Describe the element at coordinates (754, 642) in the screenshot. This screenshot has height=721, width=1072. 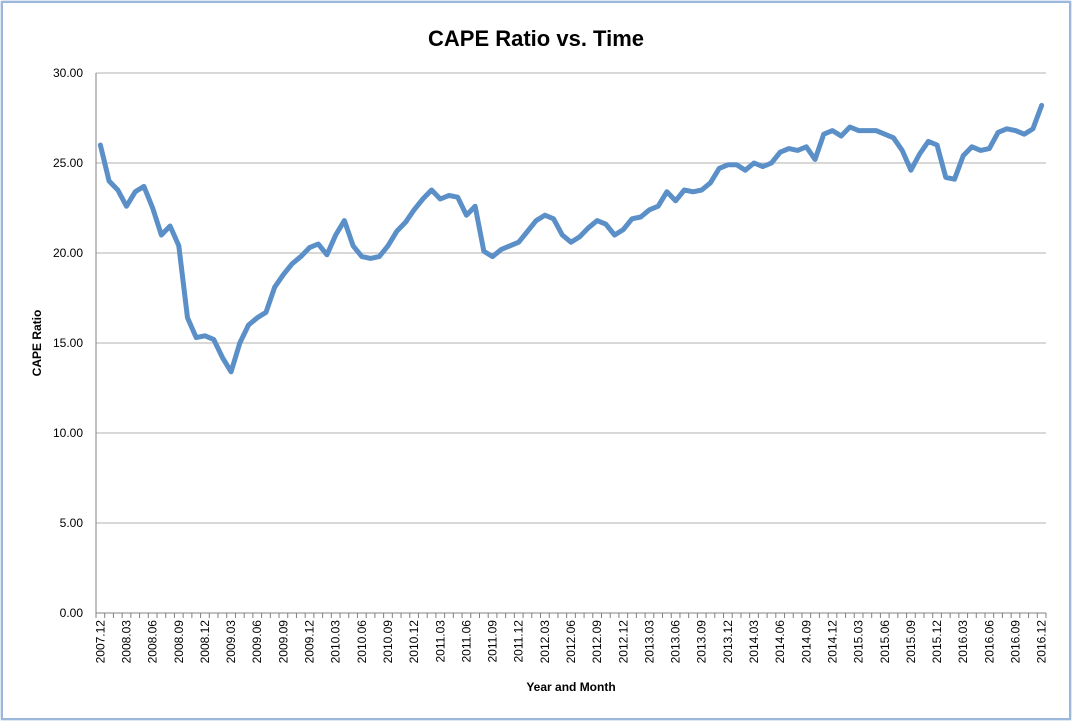
I see `x-tick-label: 2014.03` at that location.